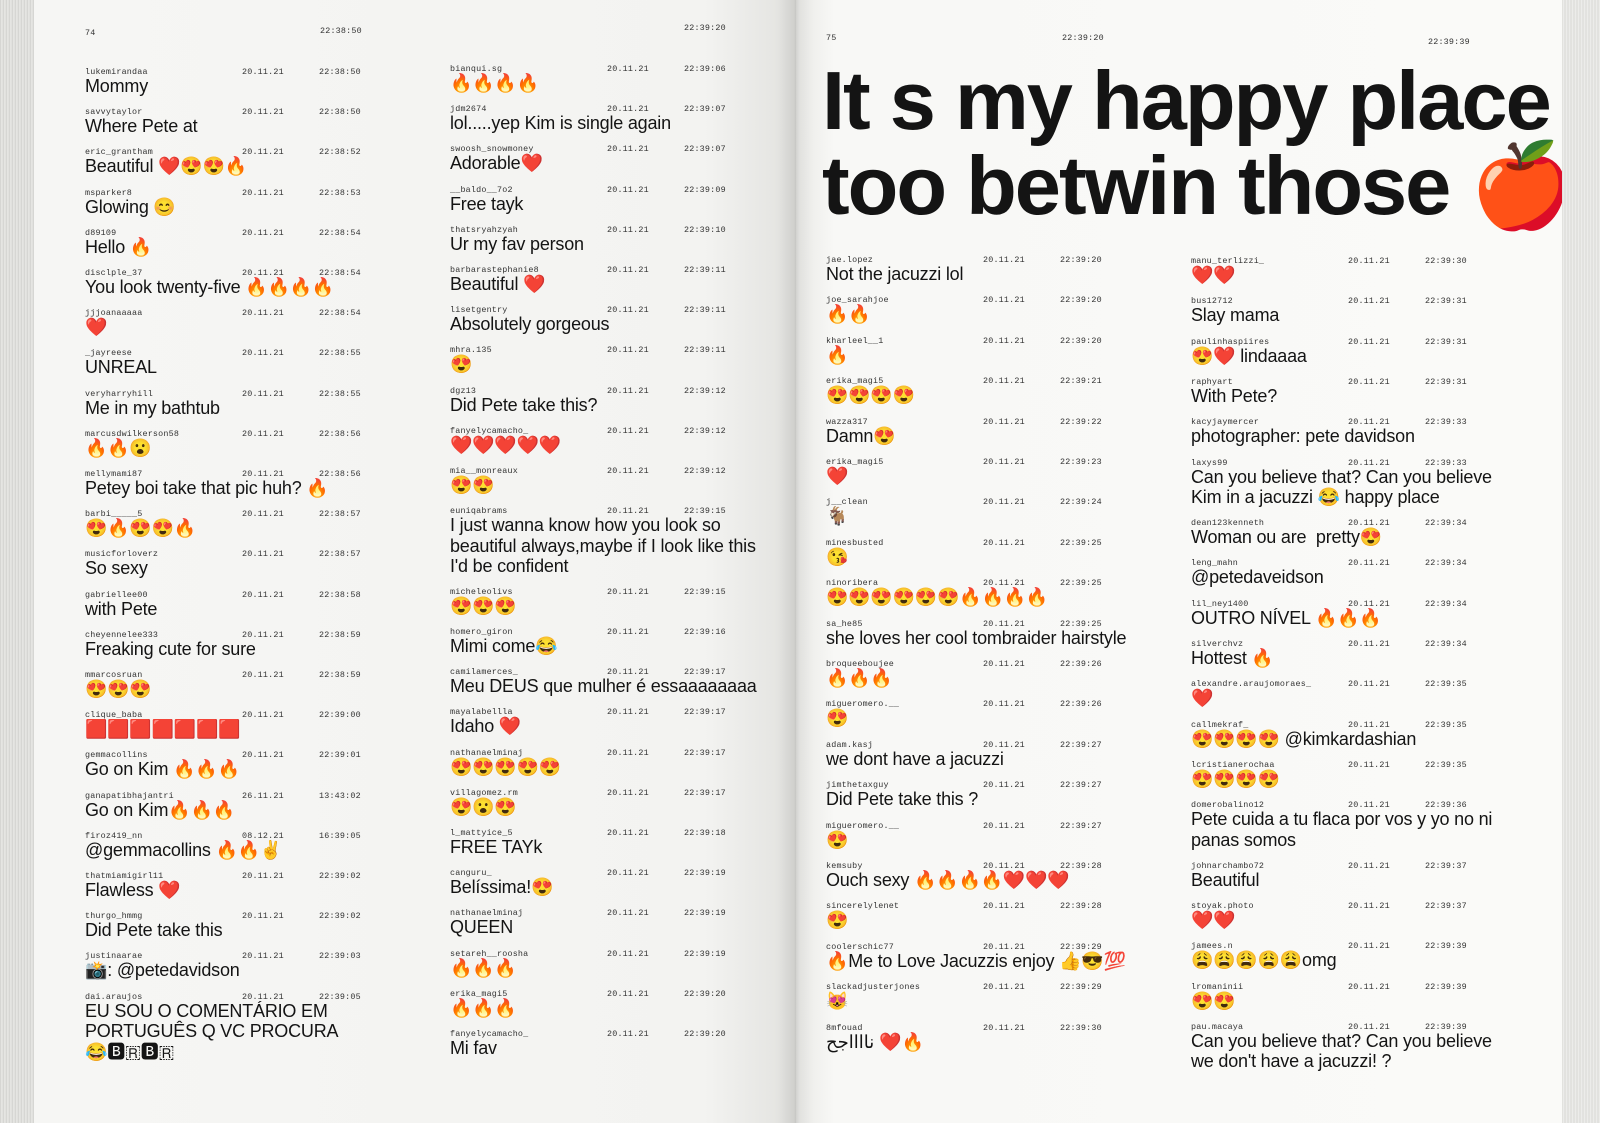 This screenshot has height=1123, width=1600. Describe the element at coordinates (976, 719) in the screenshot. I see `comment-entry: migueromero.__ 20.11.21 22:39:26 😍` at that location.